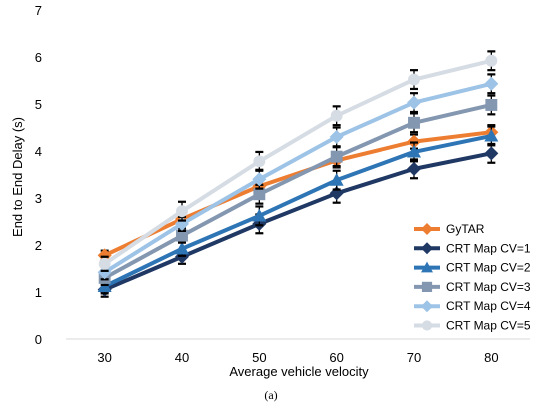 This screenshot has height=410, width=550. I want to click on legend-item: GyTAR, so click(449, 229).